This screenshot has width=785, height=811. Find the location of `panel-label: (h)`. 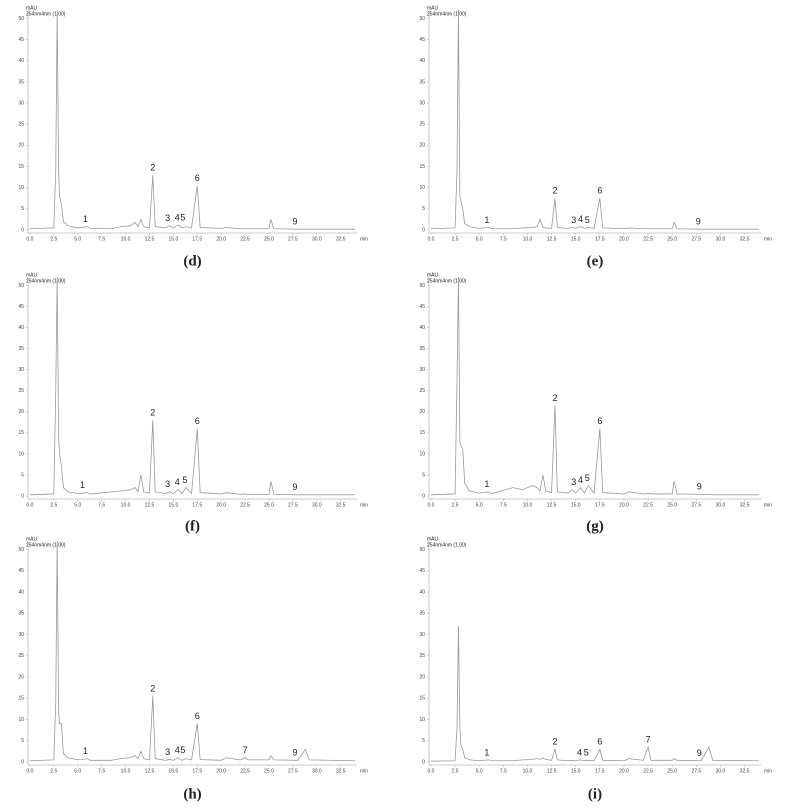

panel-label: (h) is located at coordinates (192, 794).